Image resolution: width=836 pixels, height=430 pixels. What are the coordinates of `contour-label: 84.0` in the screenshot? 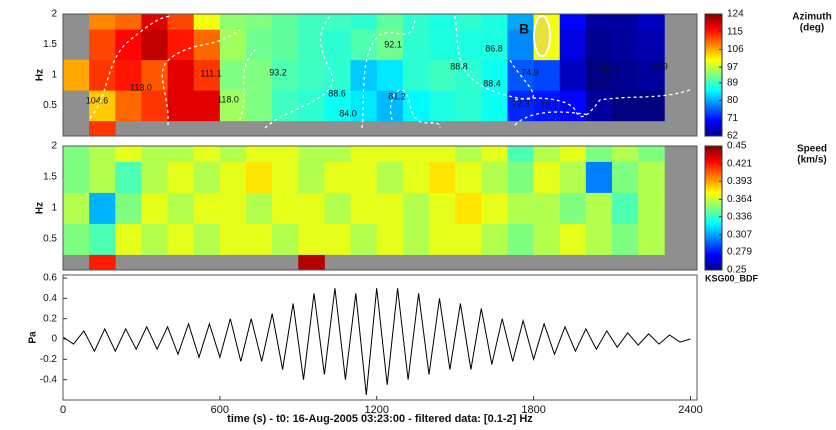 It's located at (348, 113).